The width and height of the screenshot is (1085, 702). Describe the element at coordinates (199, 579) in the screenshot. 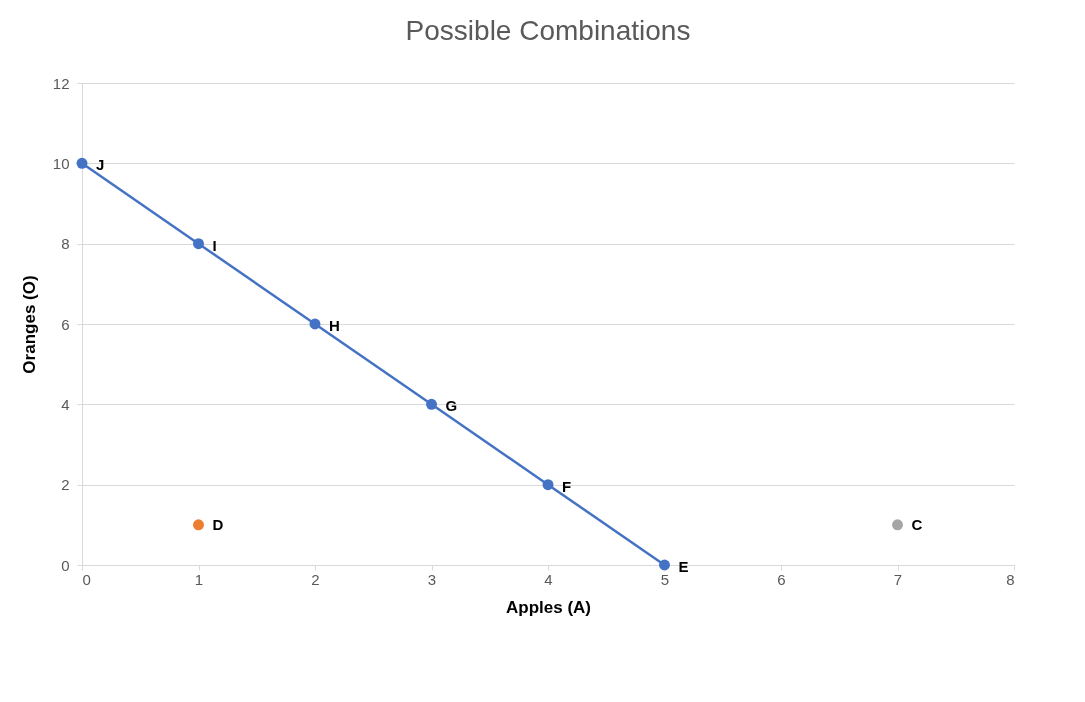

I see `x-tick-label: 1` at that location.